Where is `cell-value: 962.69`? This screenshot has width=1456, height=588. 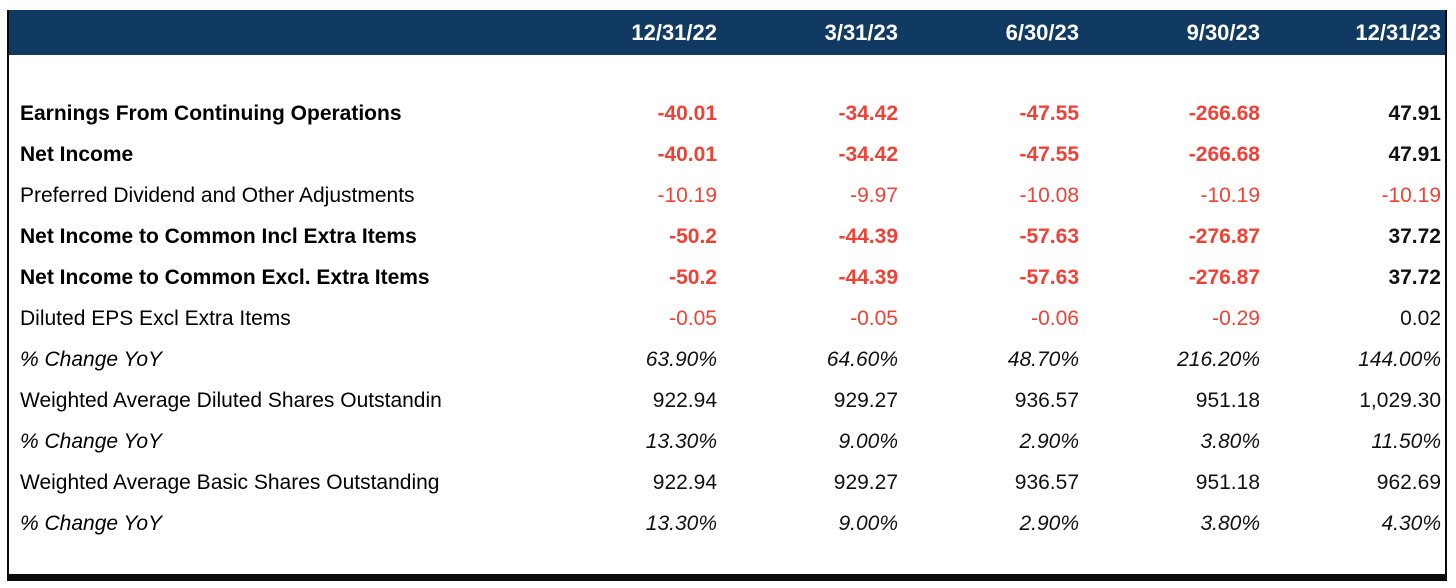 cell-value: 962.69 is located at coordinates (1408, 482).